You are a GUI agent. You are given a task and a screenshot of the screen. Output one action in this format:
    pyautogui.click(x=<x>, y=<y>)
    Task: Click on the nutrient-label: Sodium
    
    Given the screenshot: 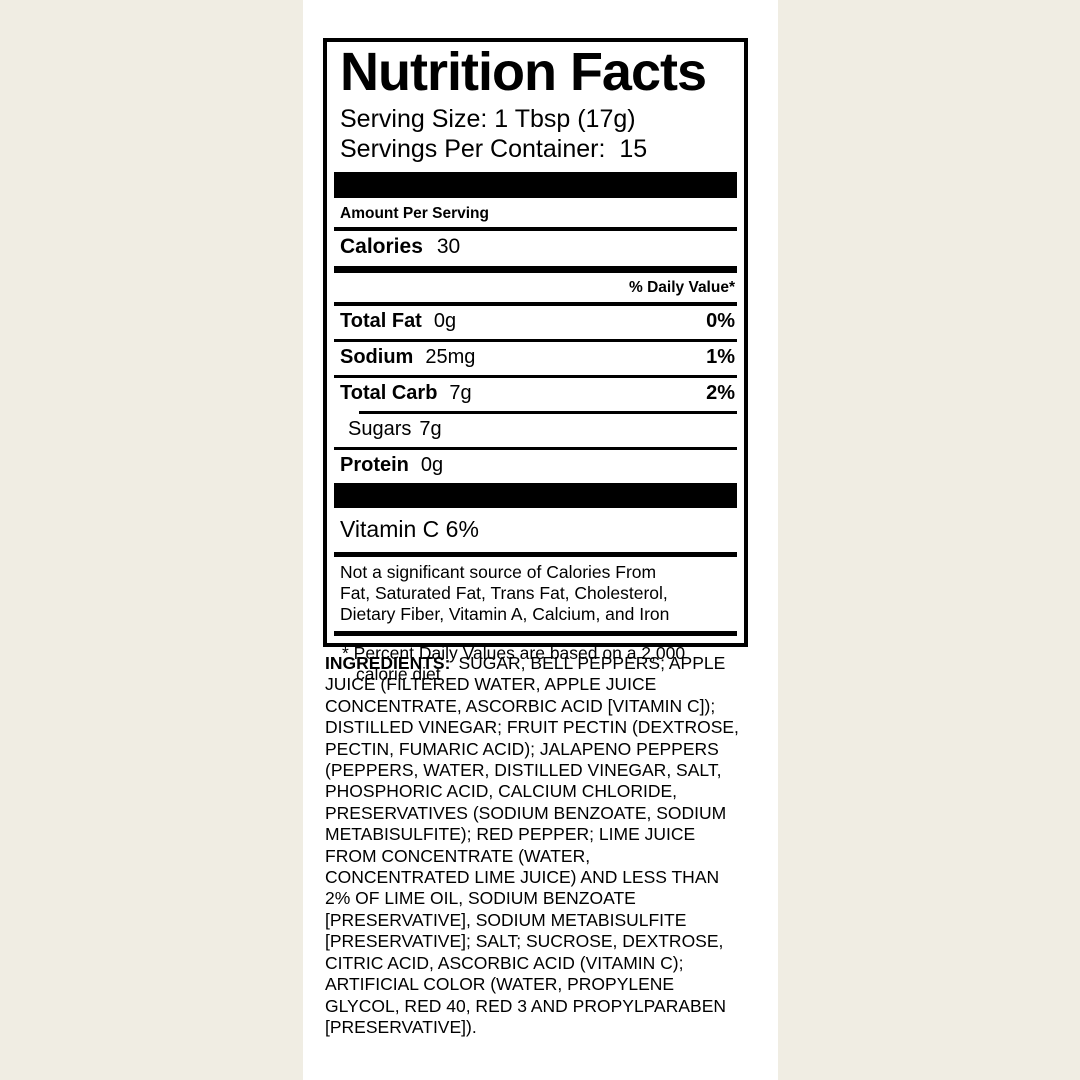 What is the action you would take?
    pyautogui.click(x=377, y=357)
    